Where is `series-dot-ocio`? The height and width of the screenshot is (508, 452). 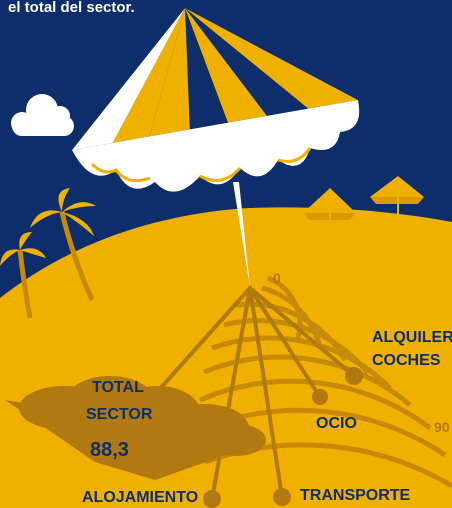
series-dot-ocio is located at coordinates (320, 397).